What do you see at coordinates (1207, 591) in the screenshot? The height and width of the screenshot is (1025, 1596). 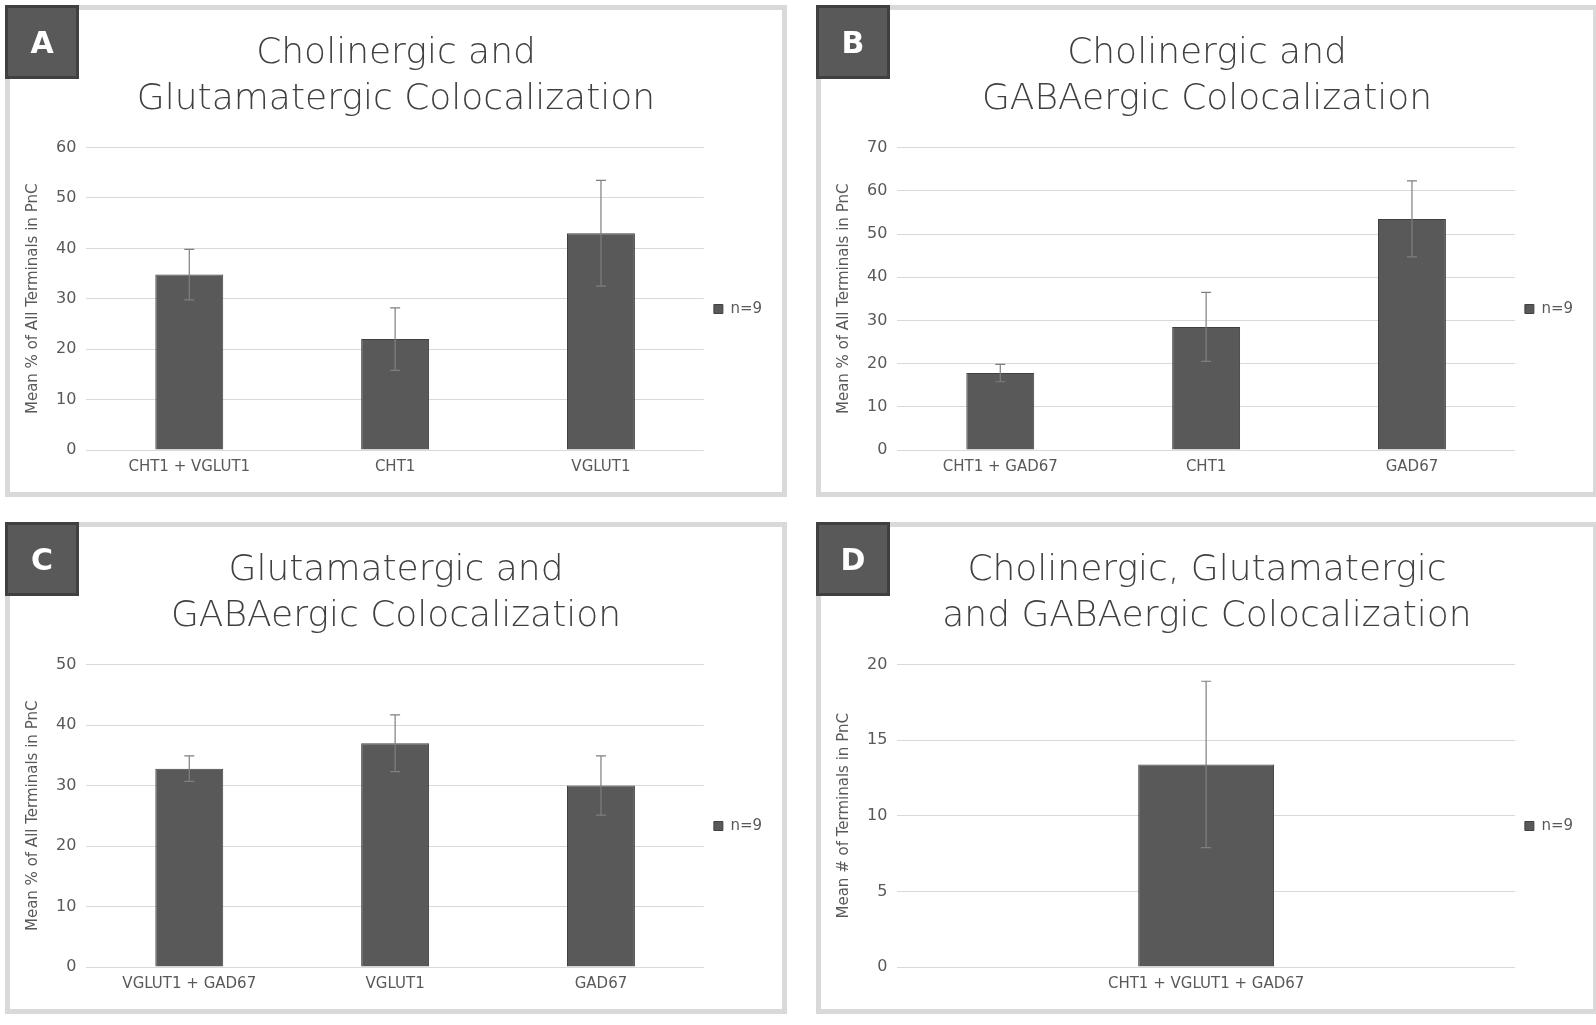 I see `chart-title: Cholinergic, Glutamatergic and GABAergic Colocalization` at bounding box center [1207, 591].